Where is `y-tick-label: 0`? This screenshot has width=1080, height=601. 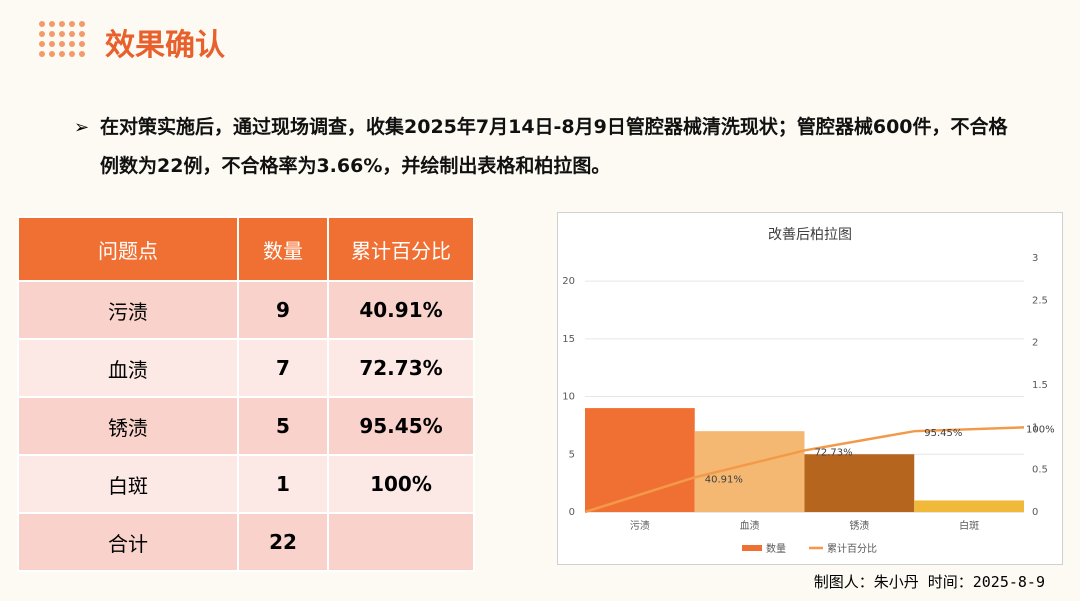
y-tick-label: 0 is located at coordinates (572, 512).